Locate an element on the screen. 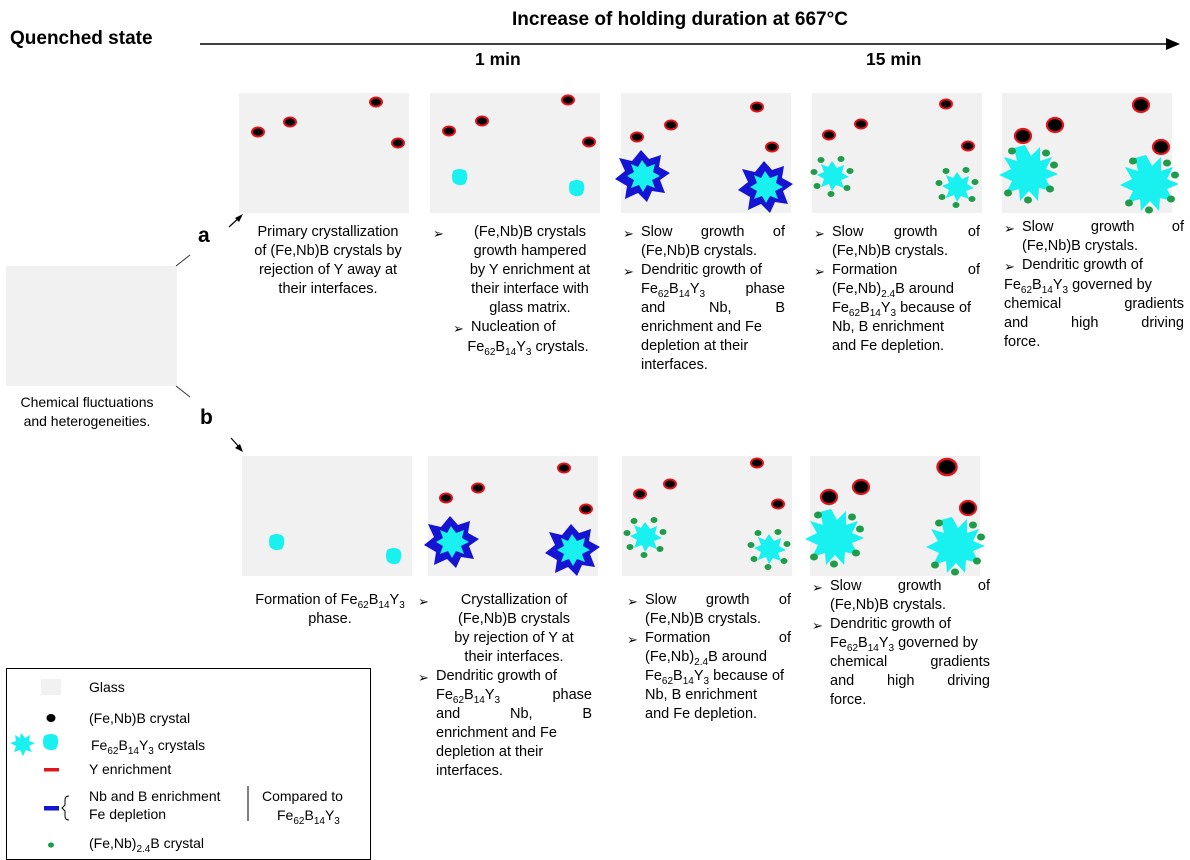 This screenshot has width=1190, height=860. legend-nb-b: Nb and B enrichment is located at coordinates (155, 796).